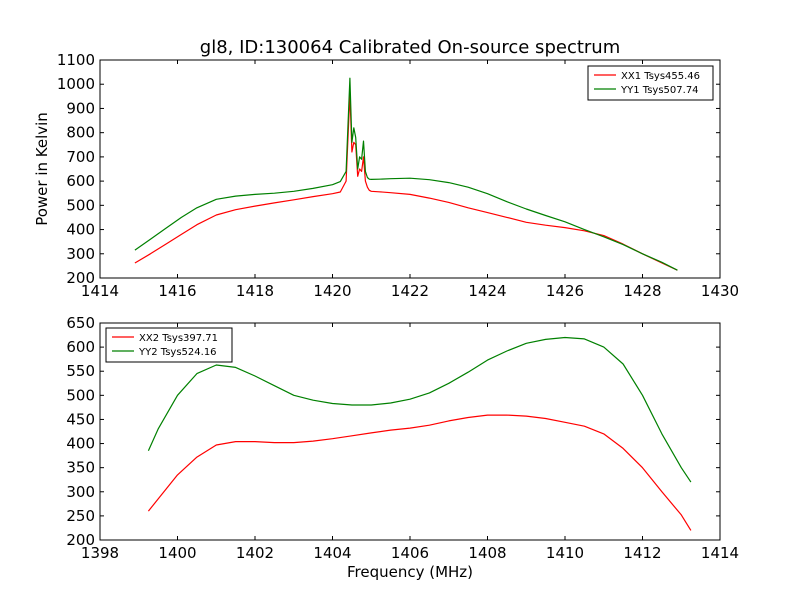  I want to click on x-tick-label: 1402, so click(255, 553).